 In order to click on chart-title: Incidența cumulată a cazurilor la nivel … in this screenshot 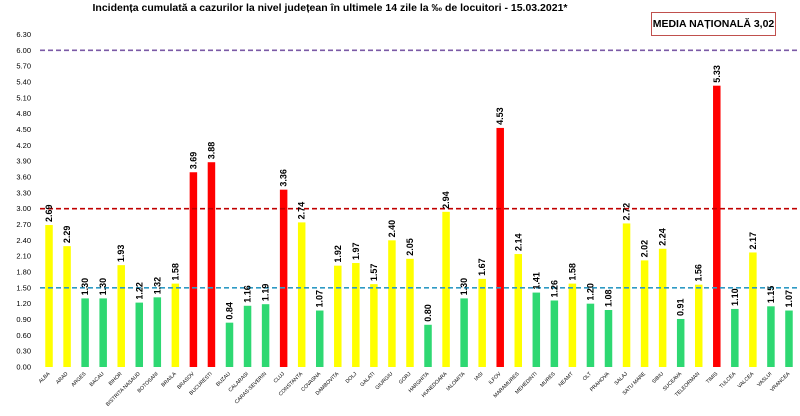, I will do `click(330, 8)`.